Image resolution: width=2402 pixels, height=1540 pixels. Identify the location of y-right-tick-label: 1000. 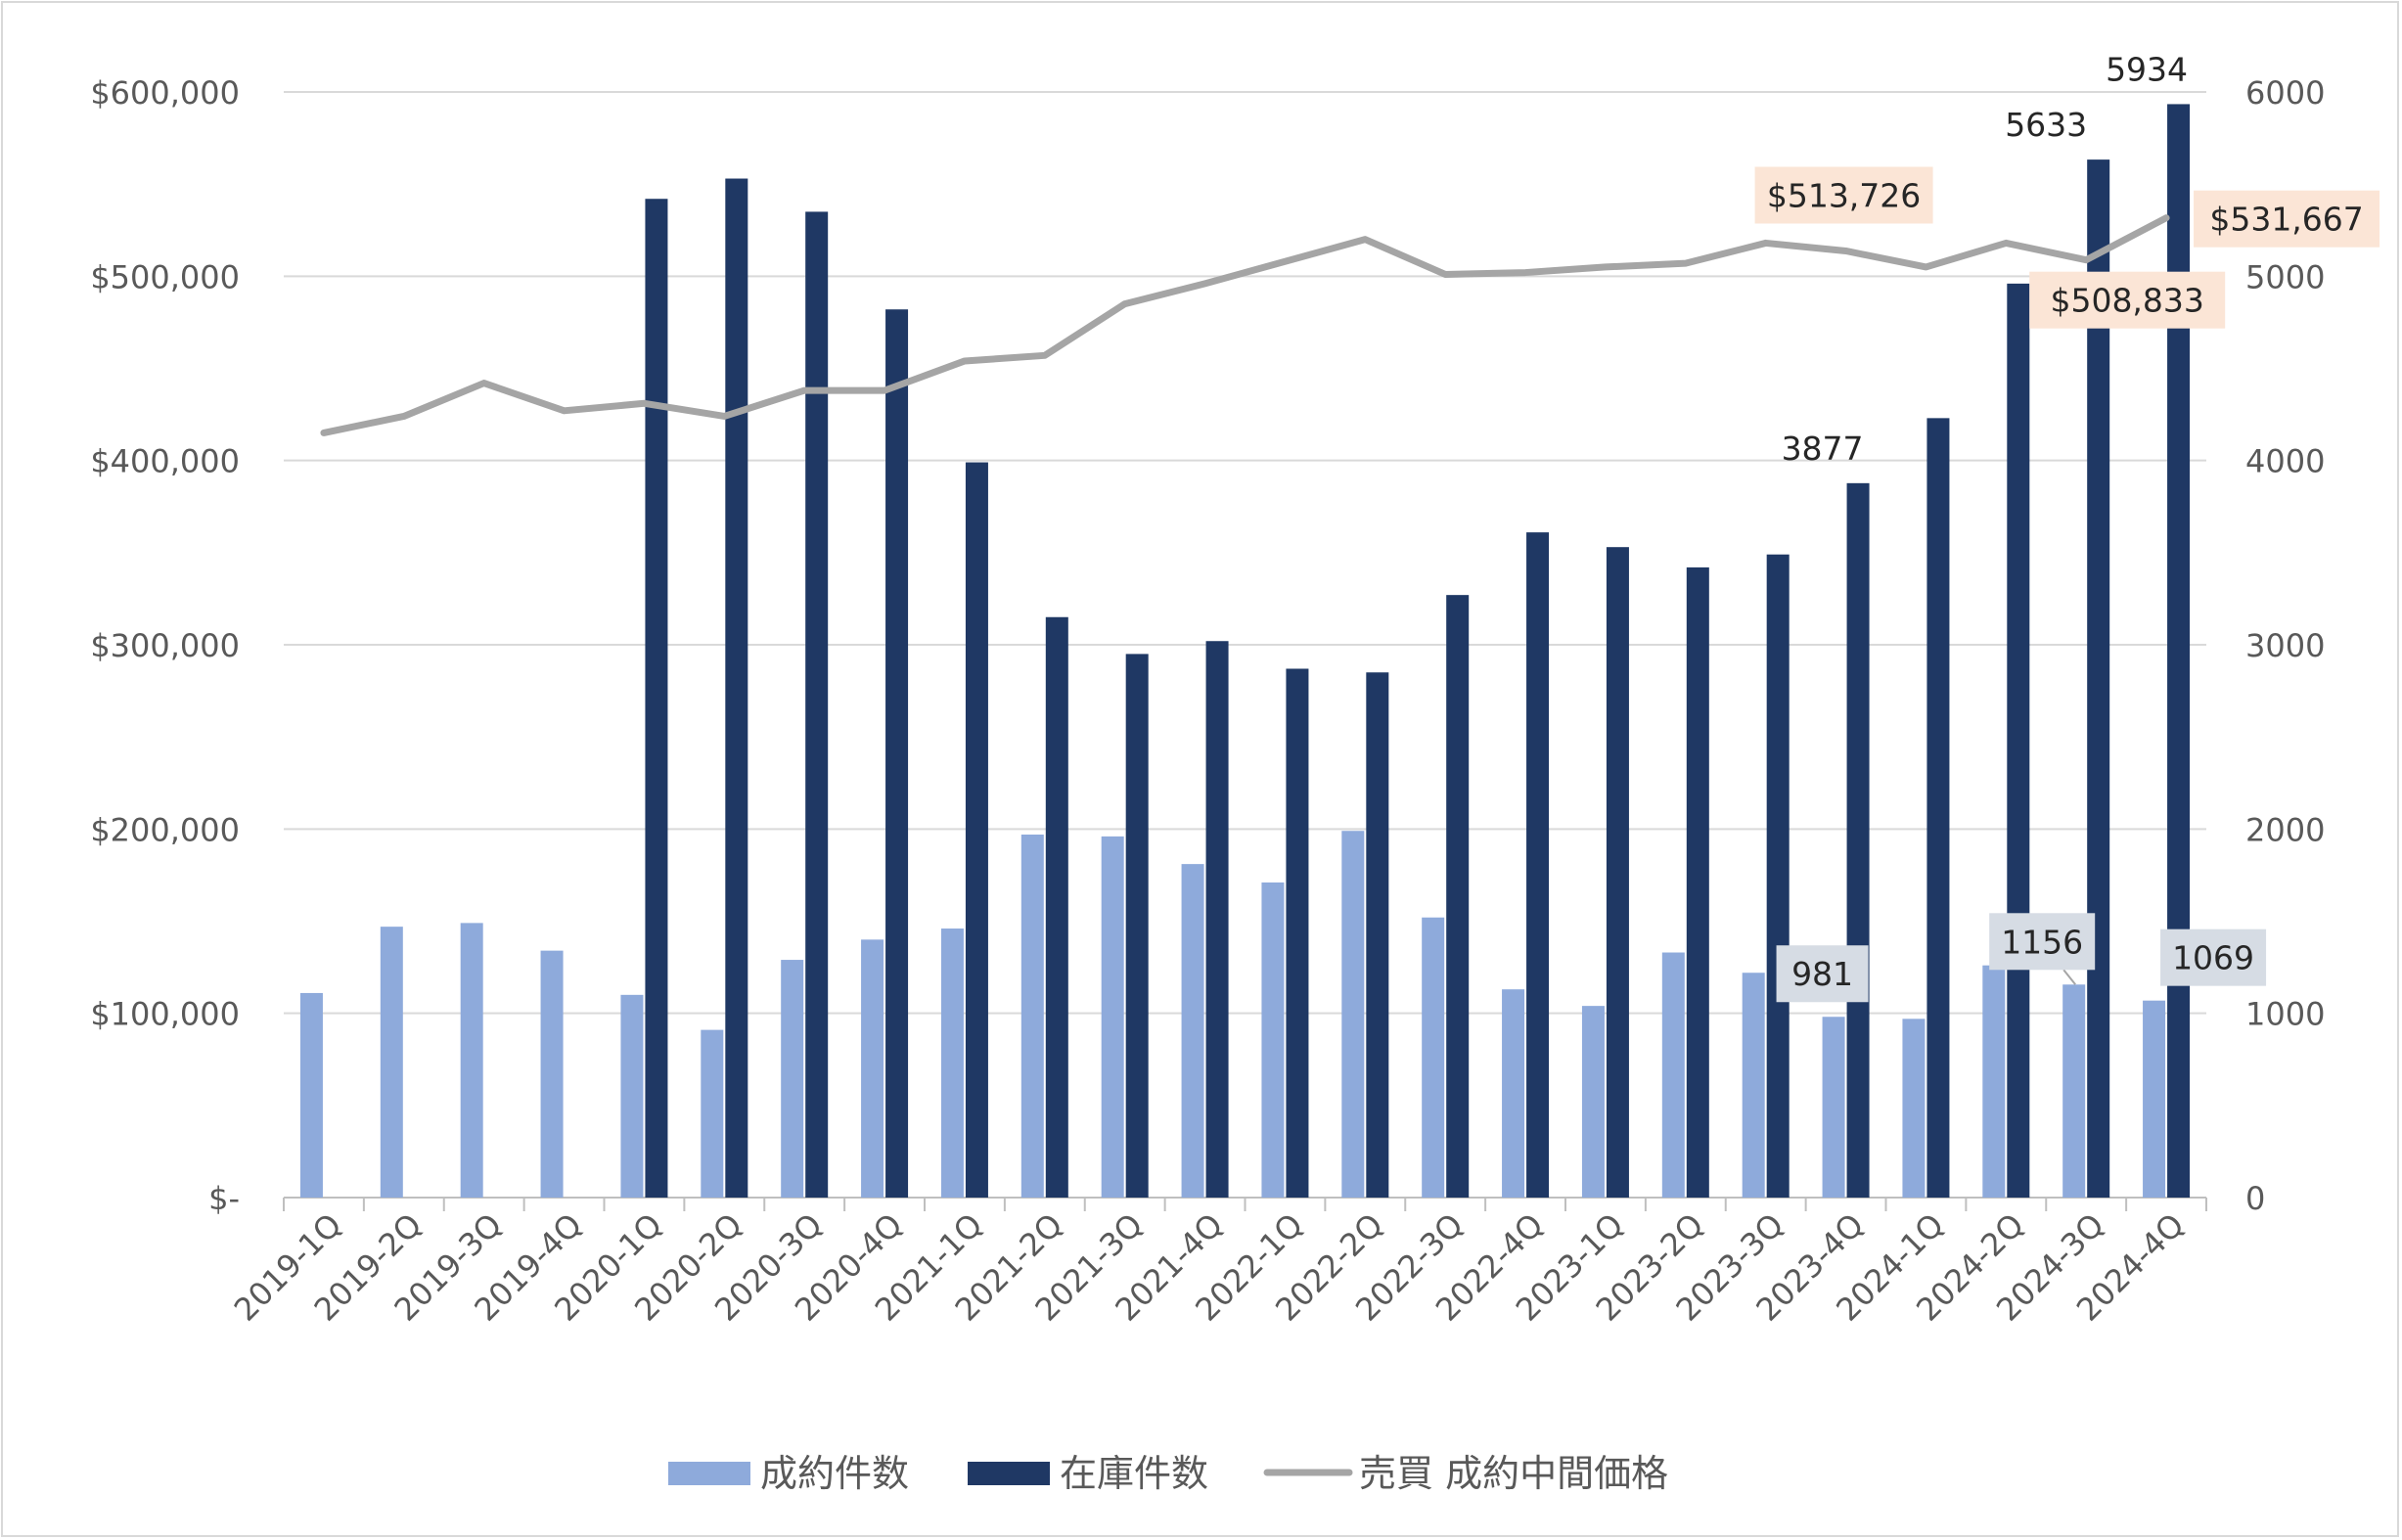
(2285, 1014).